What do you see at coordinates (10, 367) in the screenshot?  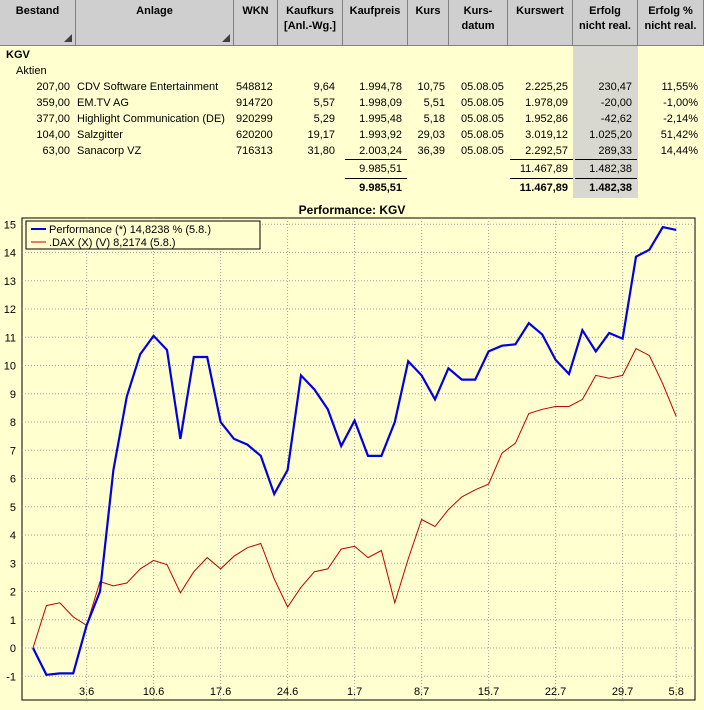 I see `y-tick-label: 10` at bounding box center [10, 367].